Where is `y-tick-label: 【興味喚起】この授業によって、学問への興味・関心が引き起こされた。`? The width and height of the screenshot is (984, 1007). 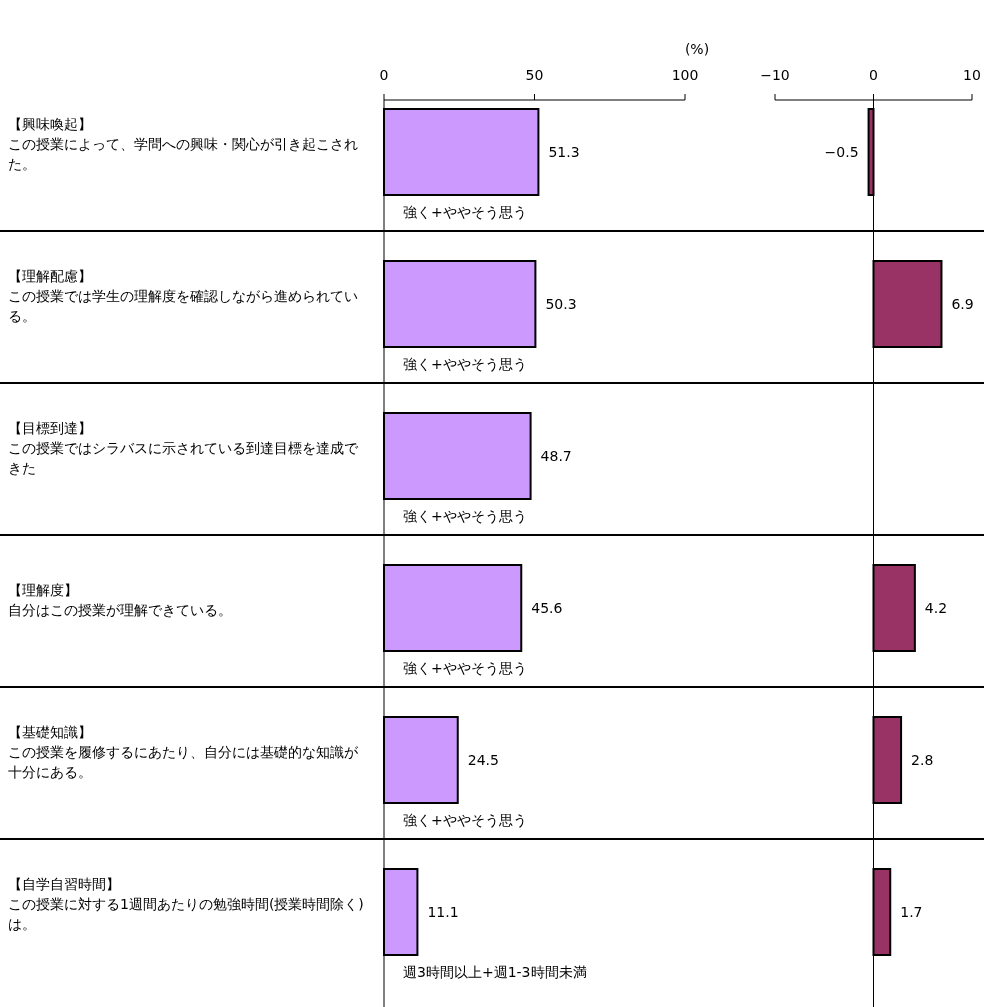
y-tick-label: 【興味喚起】この授業によって、学問への興味・関心が引き起こされた。 is located at coordinates (183, 144).